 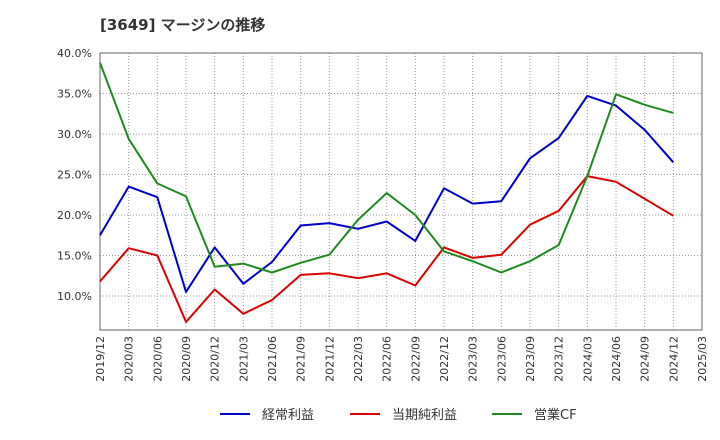 I want to click on legend: 経常利益 当期純利益 営業CF, so click(x=398, y=415).